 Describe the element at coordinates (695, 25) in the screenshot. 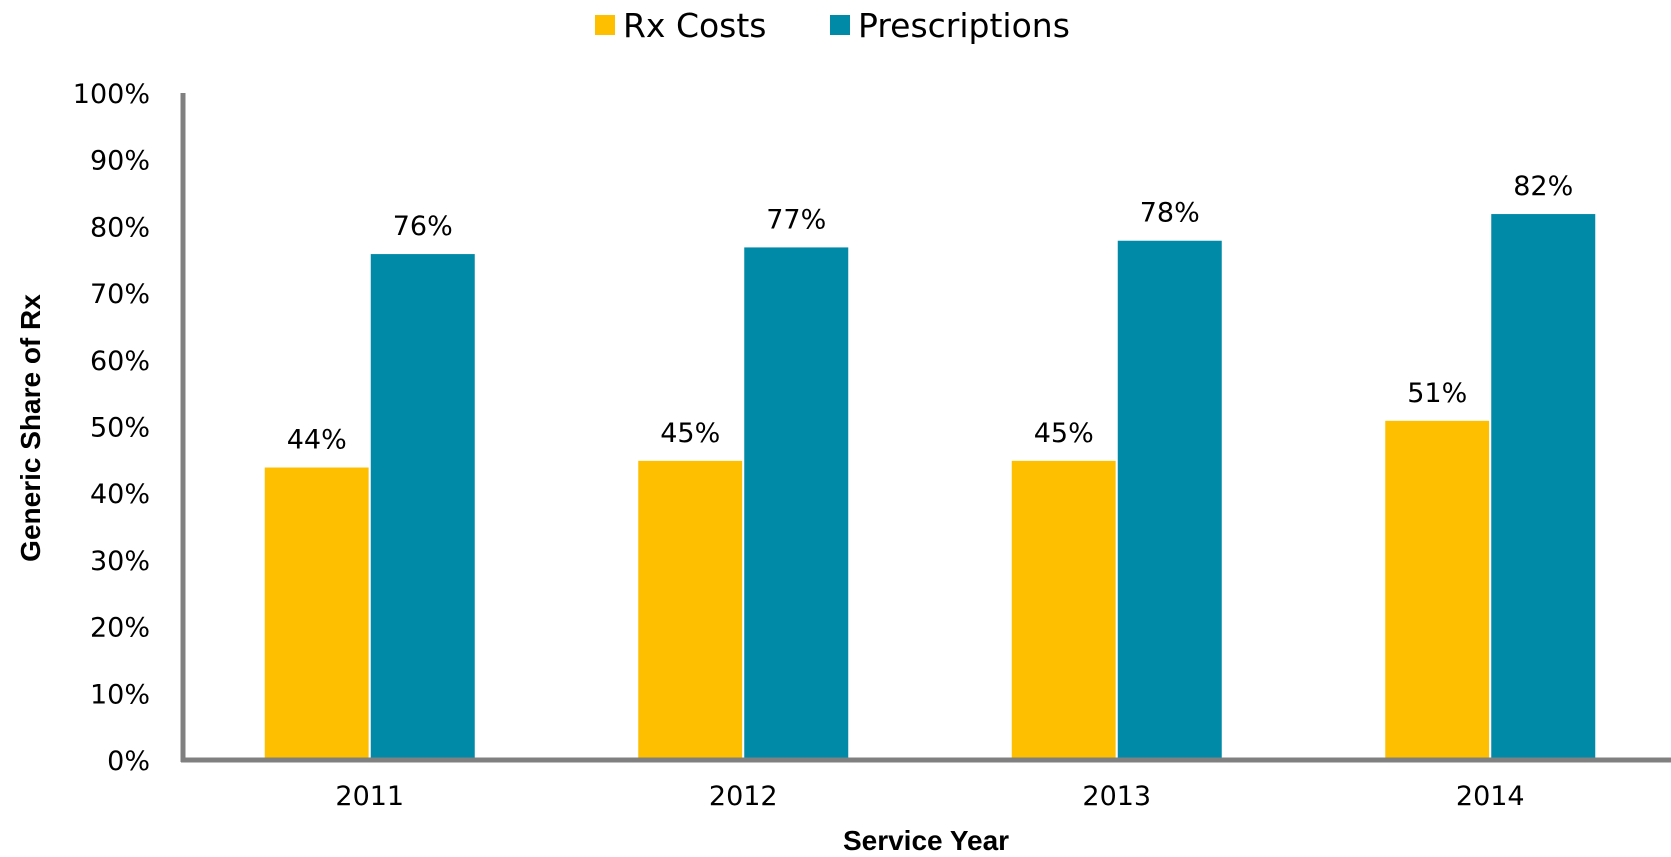

I see `legend-label-rx-costs: Rx Costs` at that location.